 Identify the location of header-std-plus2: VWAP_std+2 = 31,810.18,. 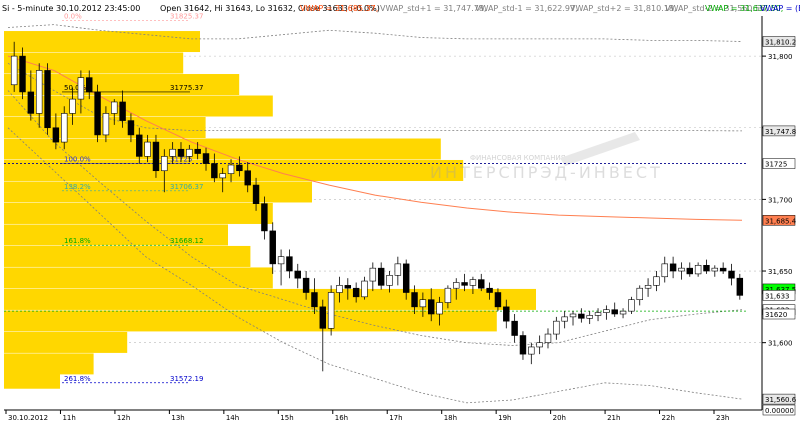
(623, 8).